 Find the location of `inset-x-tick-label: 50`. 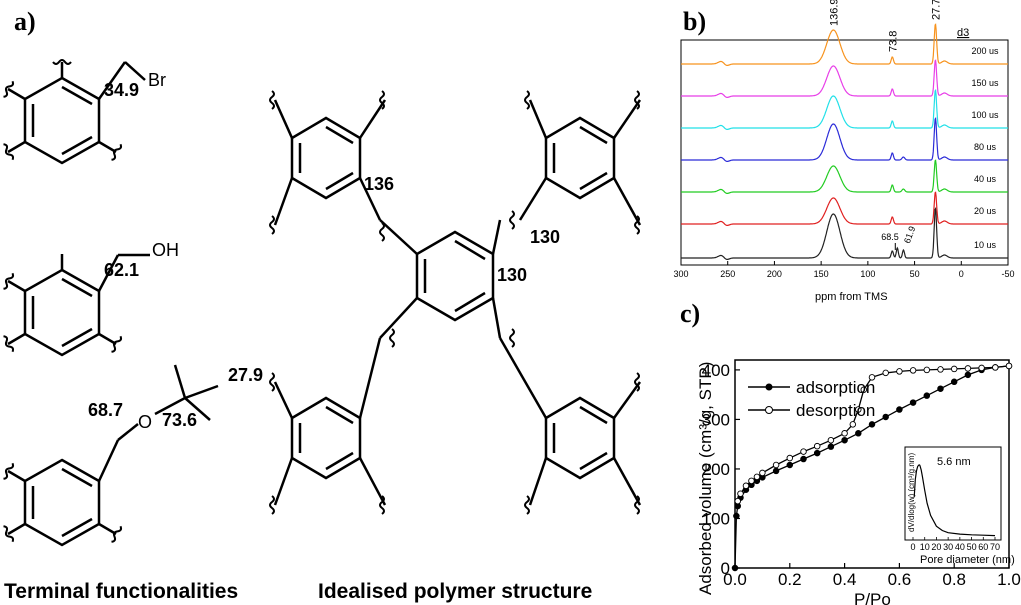

inset-x-tick-label: 50 is located at coordinates (972, 547).